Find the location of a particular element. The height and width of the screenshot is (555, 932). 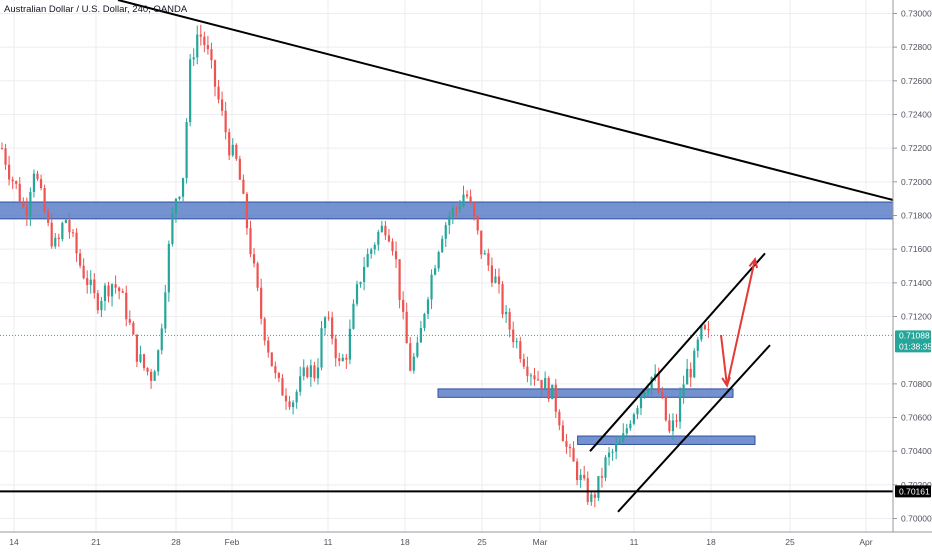

y-tick-label: 0.70200 is located at coordinates (916, 485).